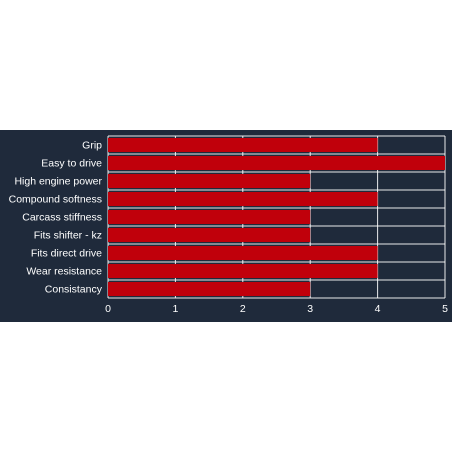  What do you see at coordinates (378, 309) in the screenshot?
I see `x-tick-label: 4` at bounding box center [378, 309].